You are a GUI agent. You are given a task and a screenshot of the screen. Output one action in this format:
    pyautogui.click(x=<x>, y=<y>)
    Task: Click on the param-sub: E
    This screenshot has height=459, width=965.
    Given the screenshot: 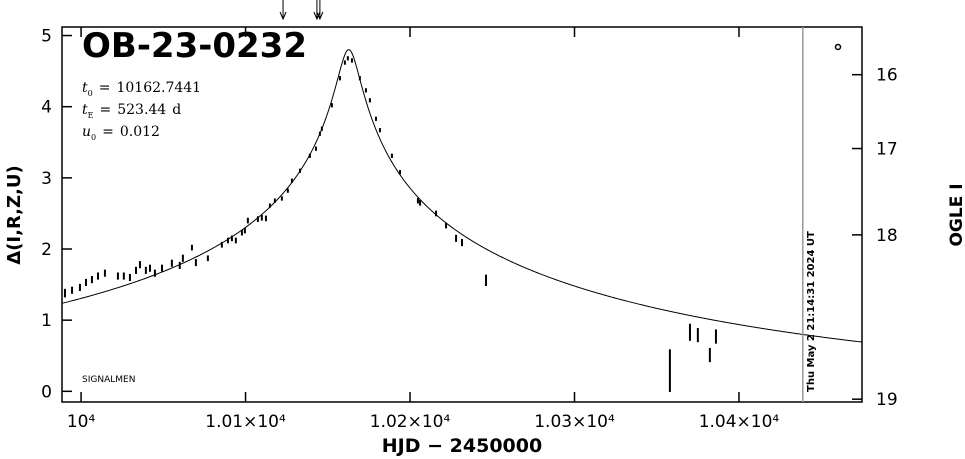 What is the action you would take?
    pyautogui.click(x=91, y=115)
    